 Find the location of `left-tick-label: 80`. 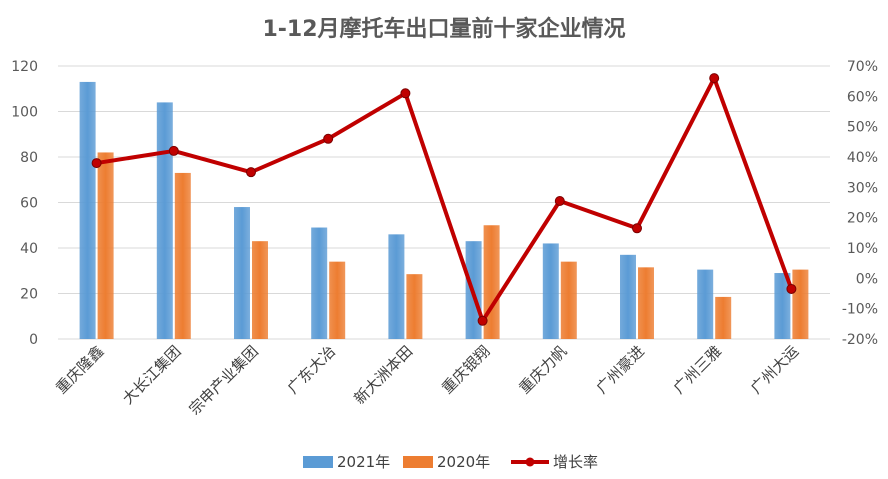

left-tick-label: 80 is located at coordinates (29, 158).